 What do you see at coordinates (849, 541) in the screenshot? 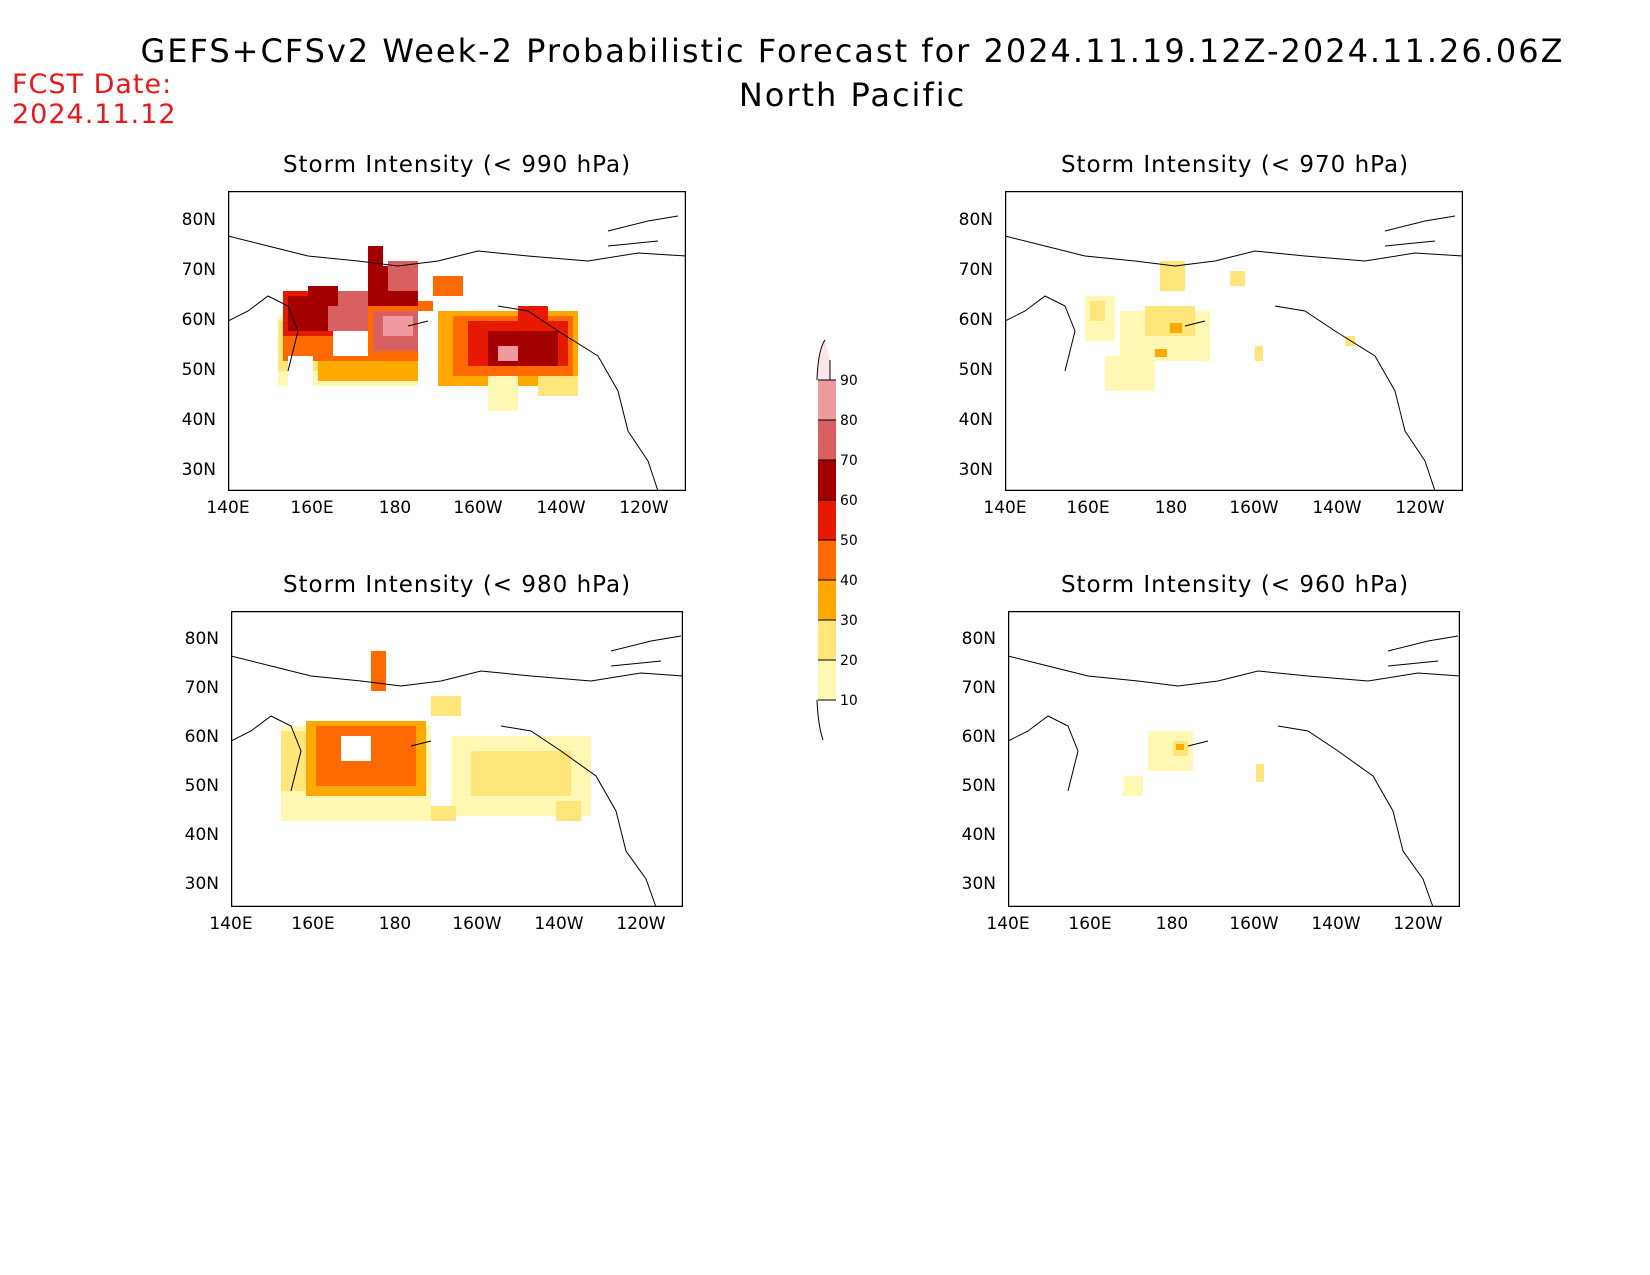
I see `colorbar-label: 50` at bounding box center [849, 541].